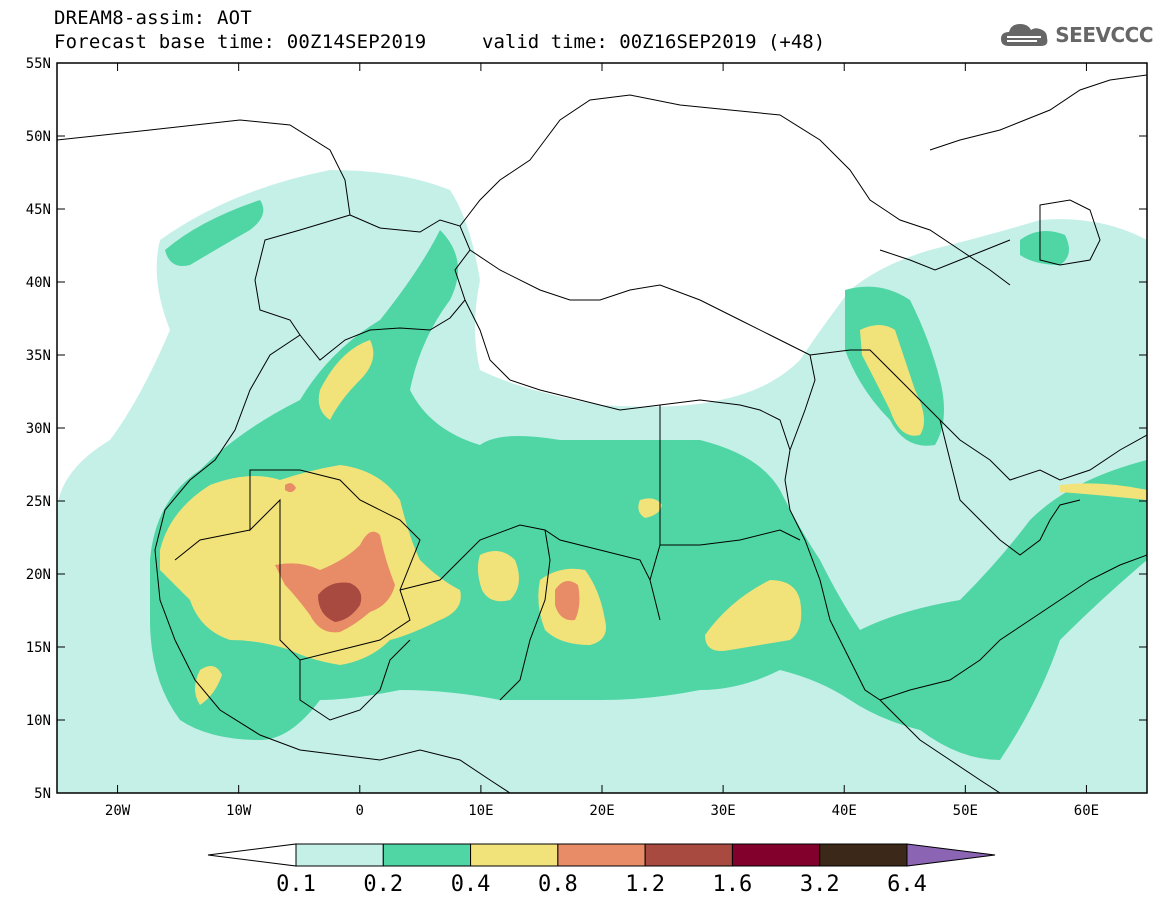 This screenshot has width=1165, height=905. What do you see at coordinates (240, 42) in the screenshot?
I see `forecast-base-time: Forecast base time: 00Z14SEP2019` at bounding box center [240, 42].